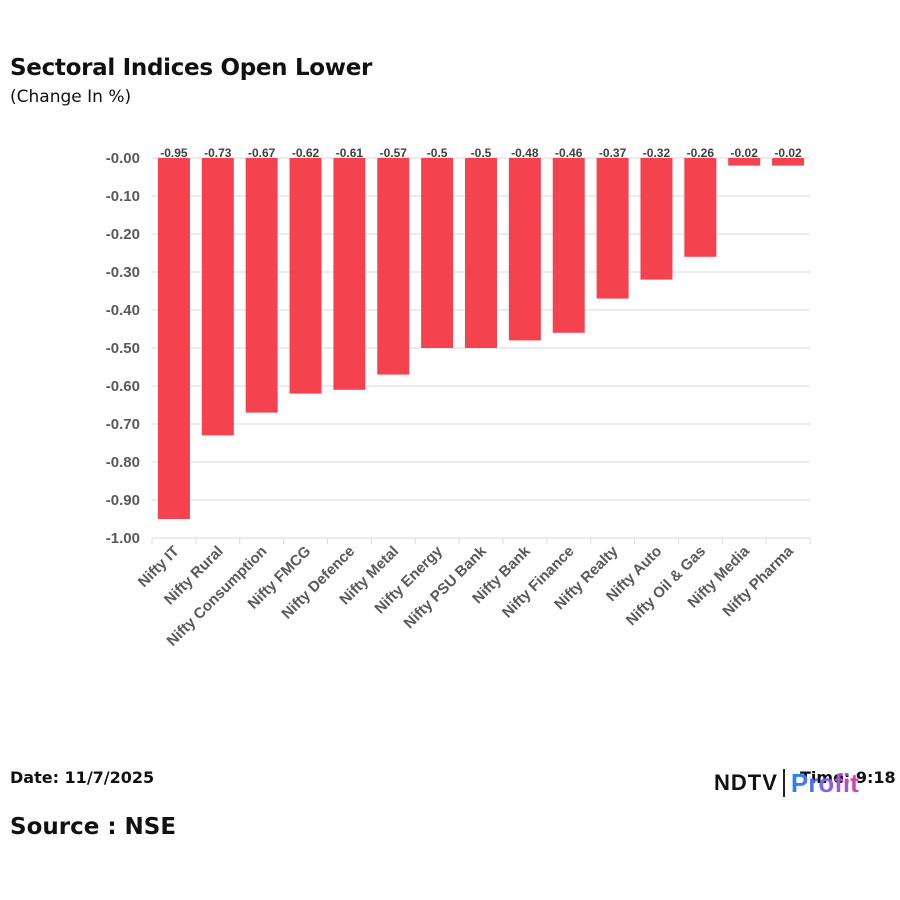 Image resolution: width=900 pixels, height=900 pixels. I want to click on y-tick-label: -0.80, so click(123, 462).